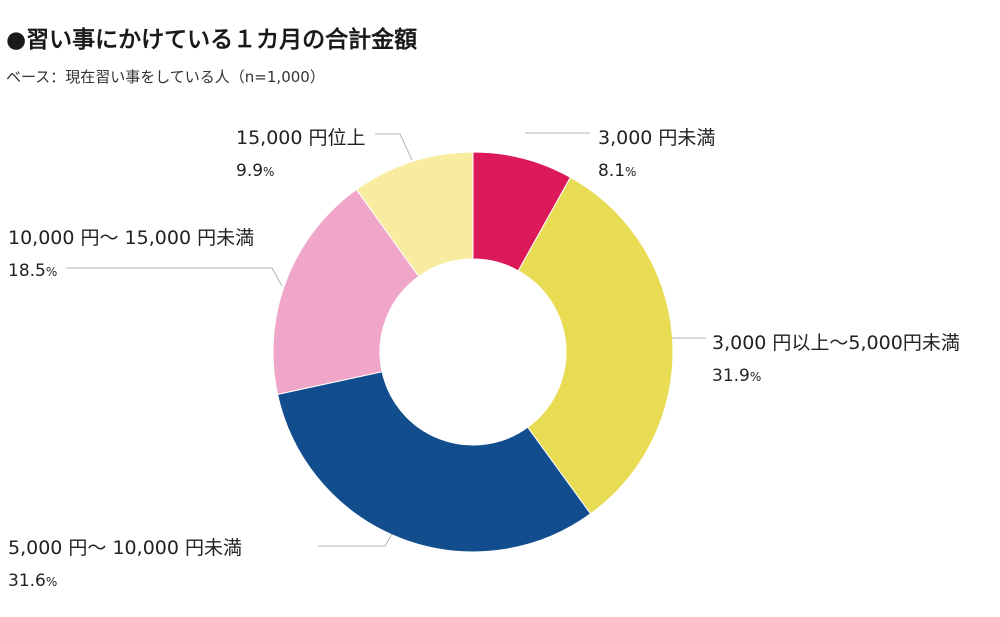 Image resolution: width=1000 pixels, height=617 pixels. Describe the element at coordinates (125, 548) in the screenshot. I see `slice-label-3: 5,000 円～ 10,000 円未満` at that location.